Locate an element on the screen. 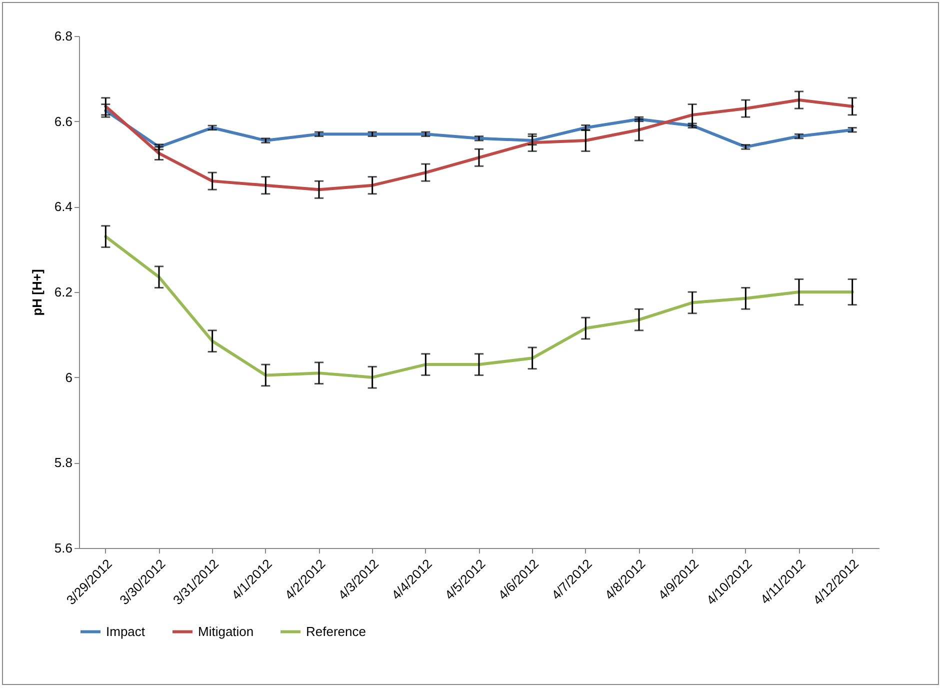  y-tick-label: 6.4 is located at coordinates (63, 206).